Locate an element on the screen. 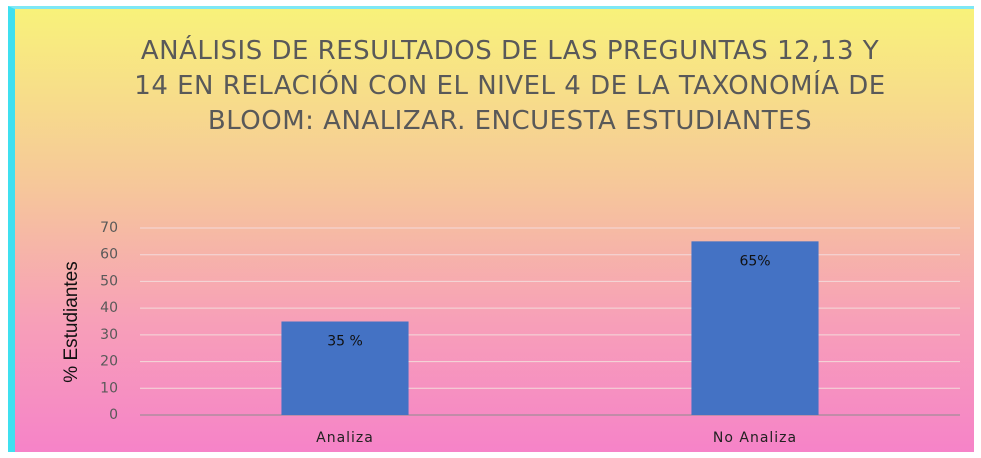 The image size is (981, 458). data-label: 35 % is located at coordinates (345, 342).